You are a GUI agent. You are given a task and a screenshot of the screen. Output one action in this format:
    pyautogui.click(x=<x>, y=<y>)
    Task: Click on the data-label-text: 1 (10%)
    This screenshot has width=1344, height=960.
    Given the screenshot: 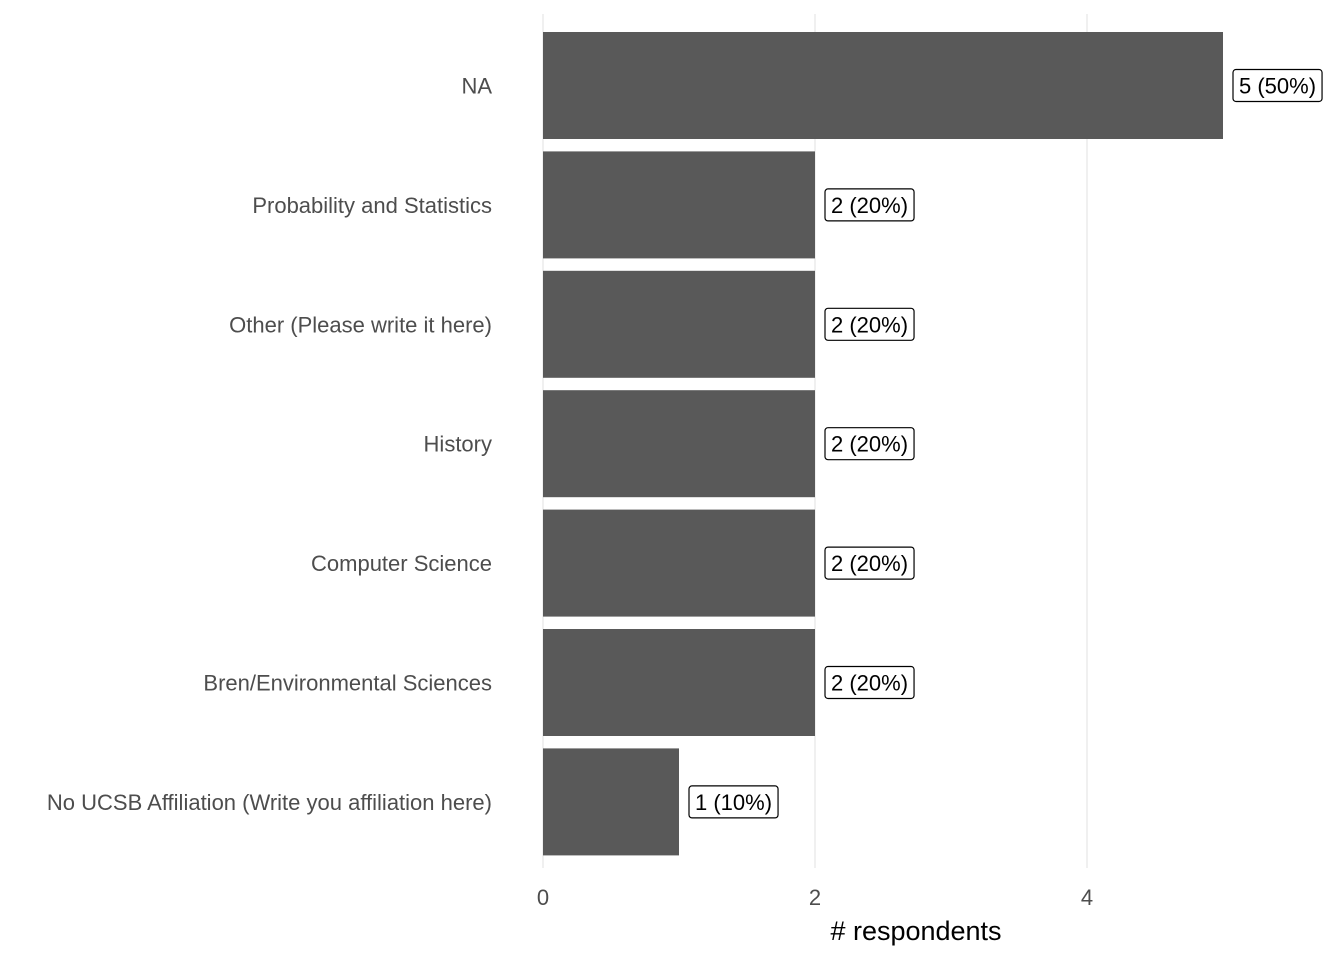 What is the action you would take?
    pyautogui.click(x=733, y=802)
    